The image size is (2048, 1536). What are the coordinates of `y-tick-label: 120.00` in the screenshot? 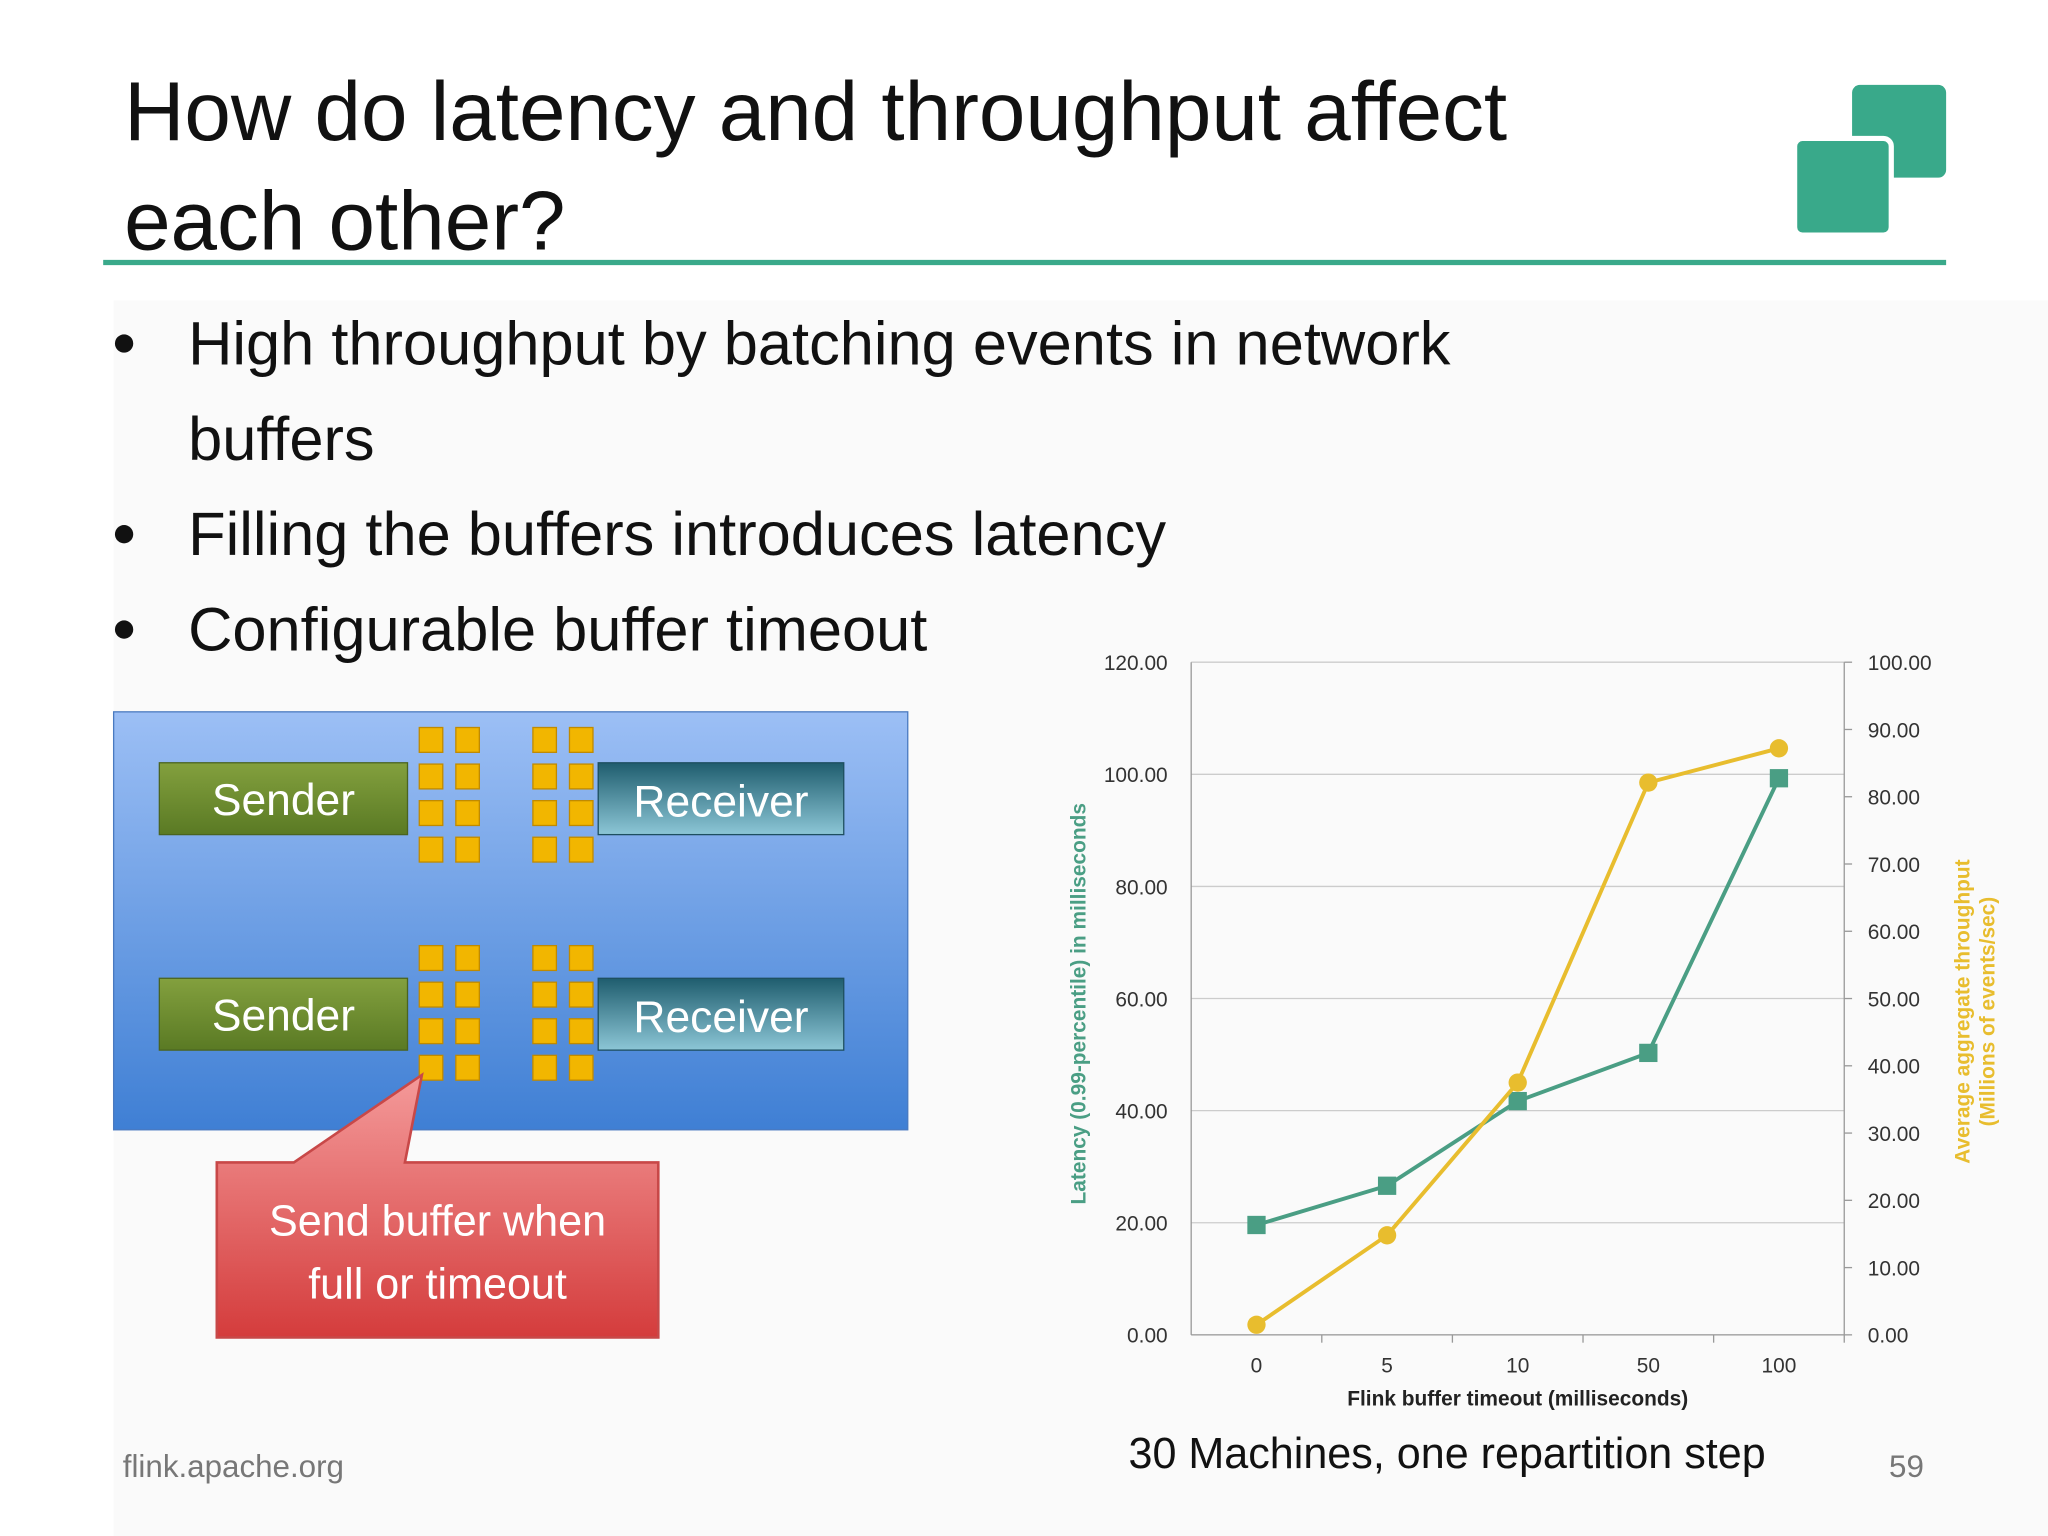 It's located at (1136, 663).